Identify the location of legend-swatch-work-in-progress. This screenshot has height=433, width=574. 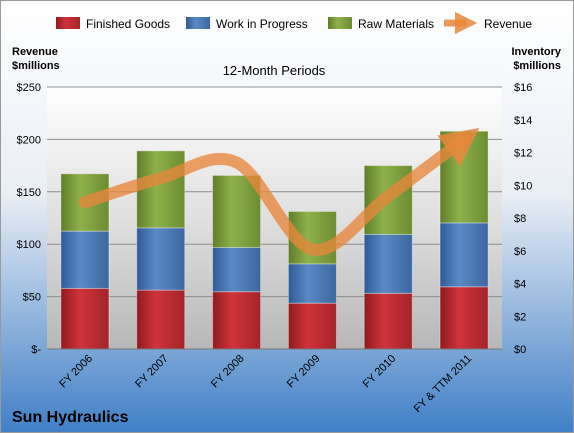
(198, 23).